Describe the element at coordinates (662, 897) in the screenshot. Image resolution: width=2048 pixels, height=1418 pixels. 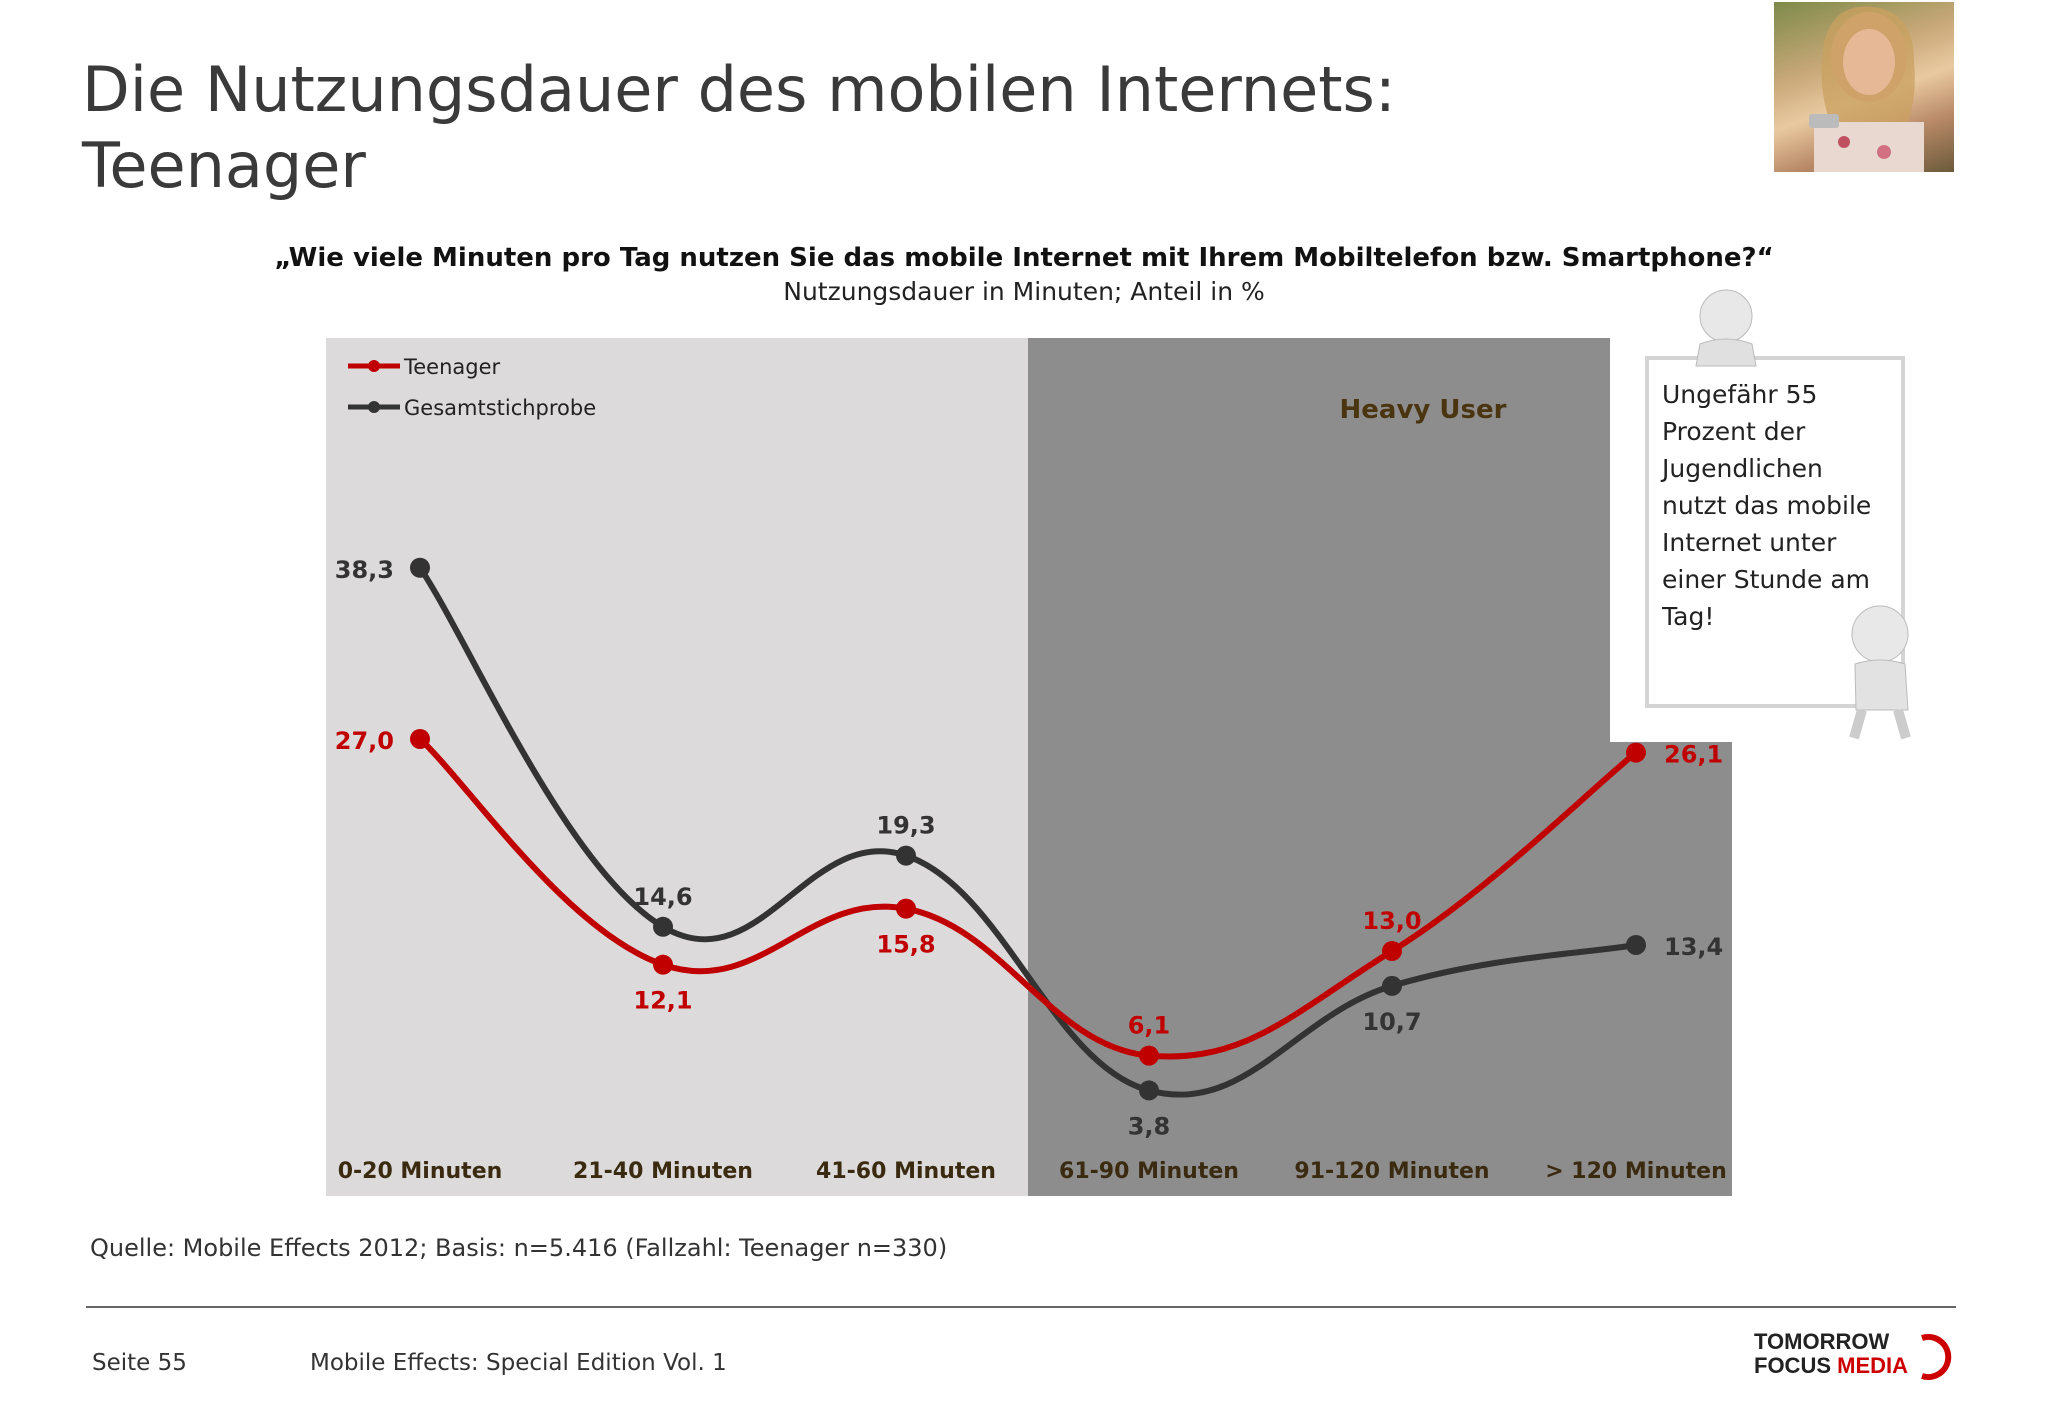
I see `data-label: 14,6` at that location.